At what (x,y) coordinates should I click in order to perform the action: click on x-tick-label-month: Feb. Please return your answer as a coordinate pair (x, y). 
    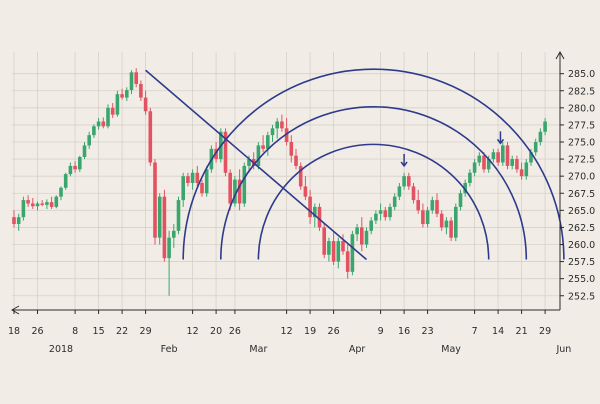
    Looking at the image, I should click on (169, 349).